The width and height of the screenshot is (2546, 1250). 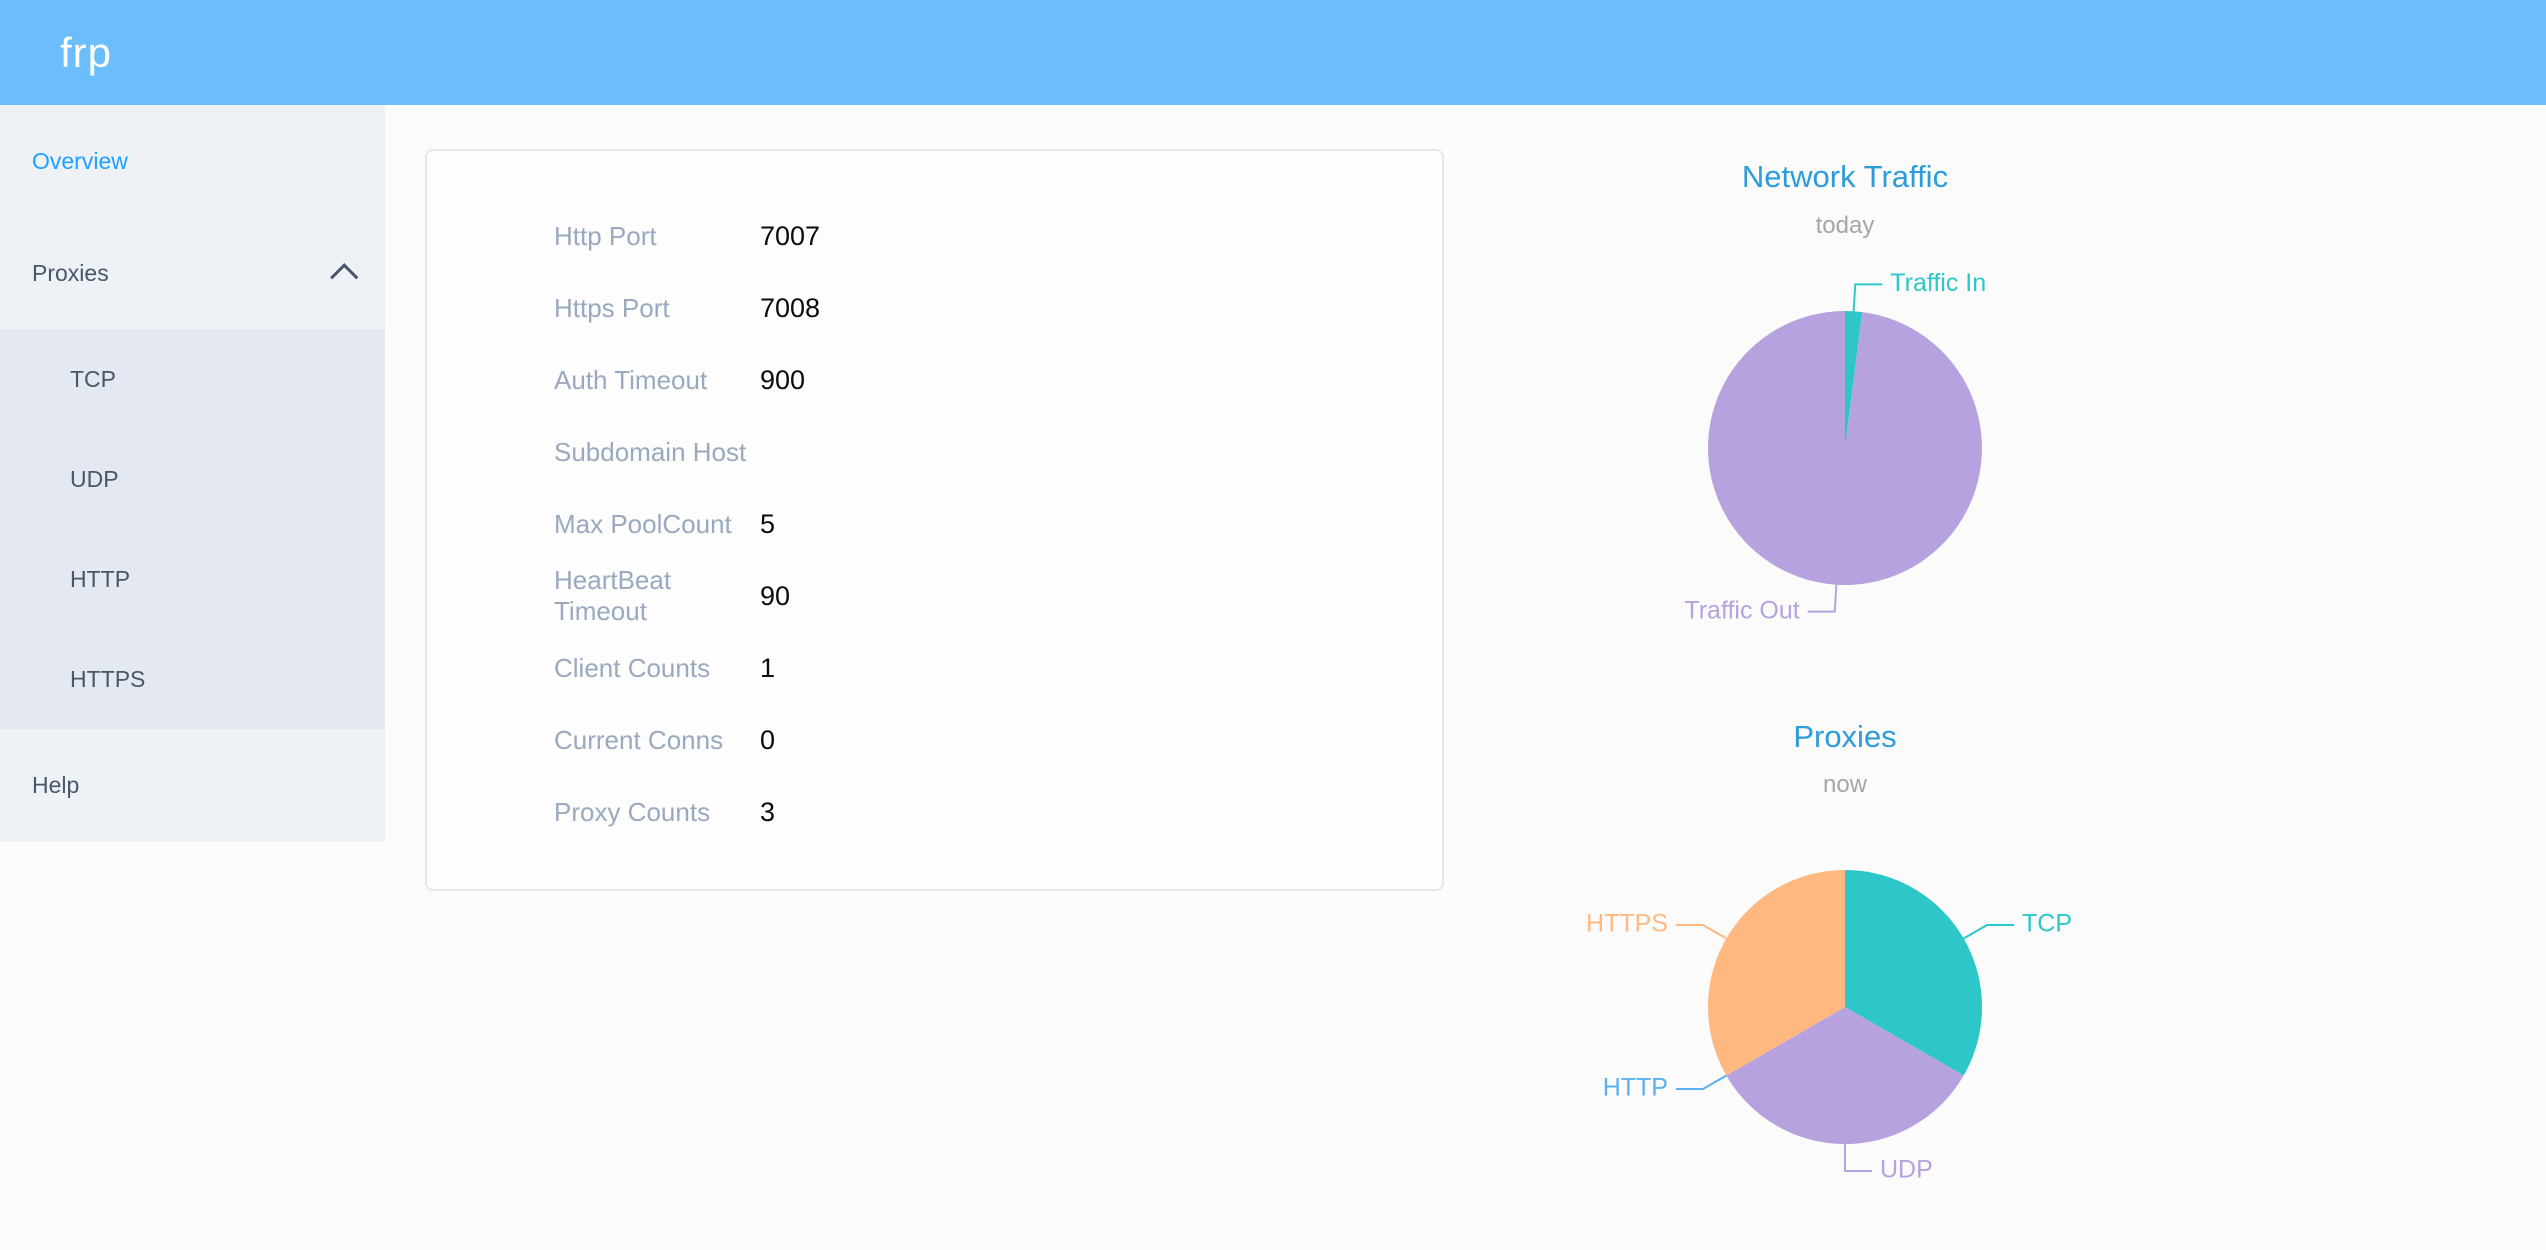 What do you see at coordinates (1273, 52) in the screenshot?
I see `header-bar: frp` at bounding box center [1273, 52].